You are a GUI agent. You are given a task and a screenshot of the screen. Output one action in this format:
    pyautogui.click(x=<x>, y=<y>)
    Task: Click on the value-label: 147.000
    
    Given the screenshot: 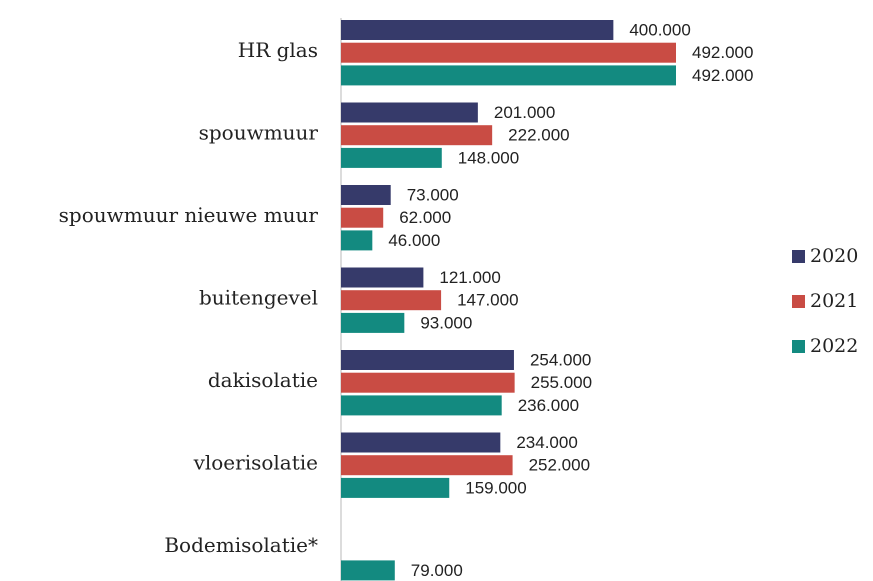 What is the action you would take?
    pyautogui.click(x=487, y=300)
    